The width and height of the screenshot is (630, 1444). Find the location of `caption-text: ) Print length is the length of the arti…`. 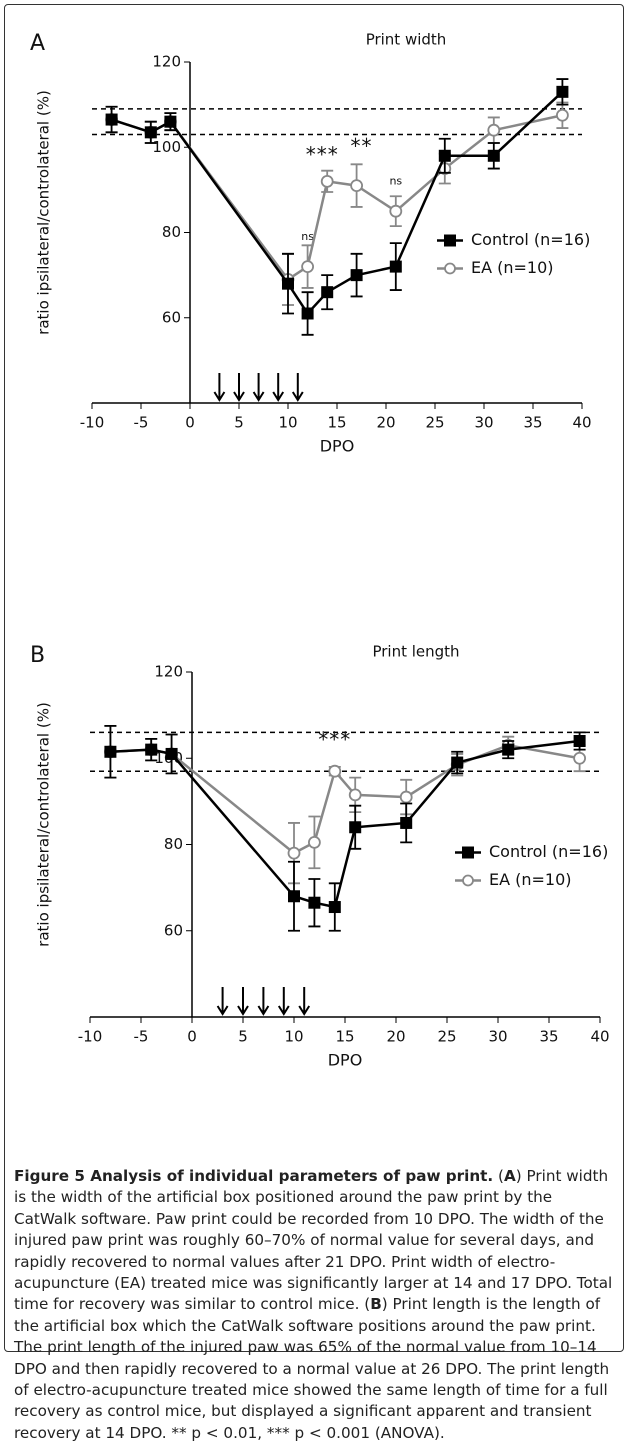

caption-text: ) Print length is the length of the arti… is located at coordinates (312, 1368).